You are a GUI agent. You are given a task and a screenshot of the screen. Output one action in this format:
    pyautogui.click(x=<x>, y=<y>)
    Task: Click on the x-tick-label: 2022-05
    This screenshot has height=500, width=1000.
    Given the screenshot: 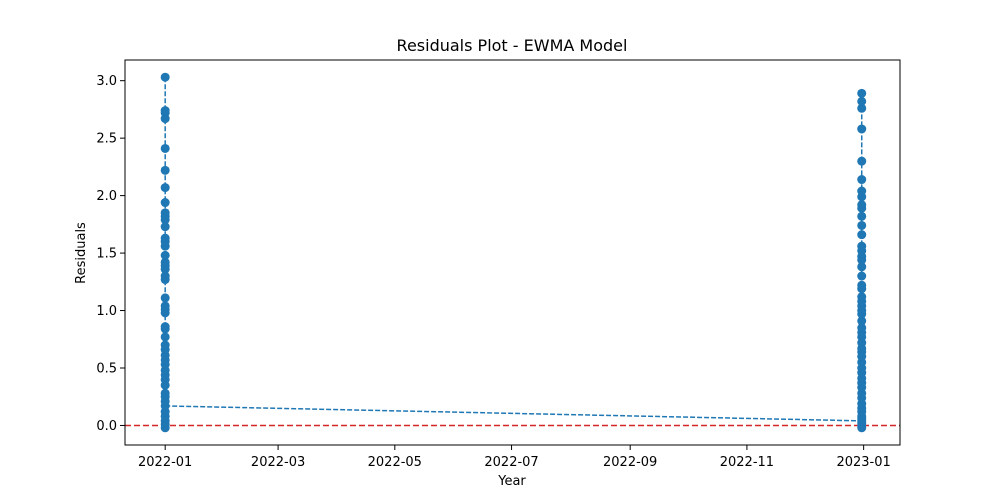 What is the action you would take?
    pyautogui.click(x=395, y=462)
    